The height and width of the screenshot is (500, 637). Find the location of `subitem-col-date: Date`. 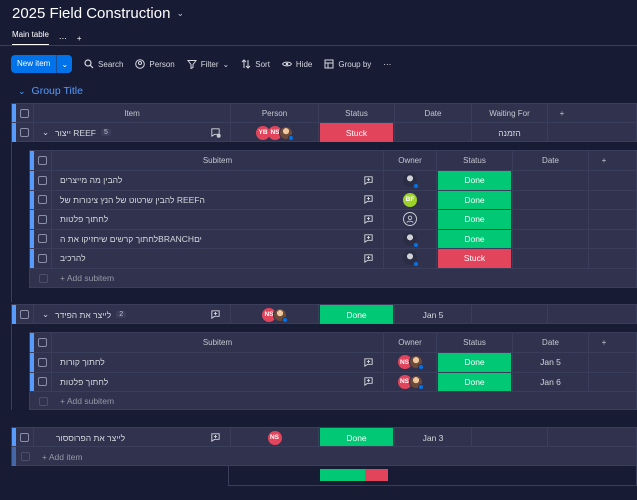

subitem-col-date: Date is located at coordinates (551, 342).